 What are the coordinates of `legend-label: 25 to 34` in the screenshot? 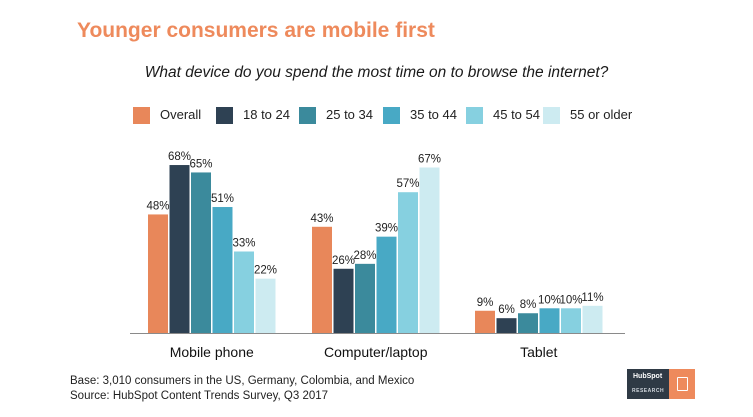 It's located at (349, 114).